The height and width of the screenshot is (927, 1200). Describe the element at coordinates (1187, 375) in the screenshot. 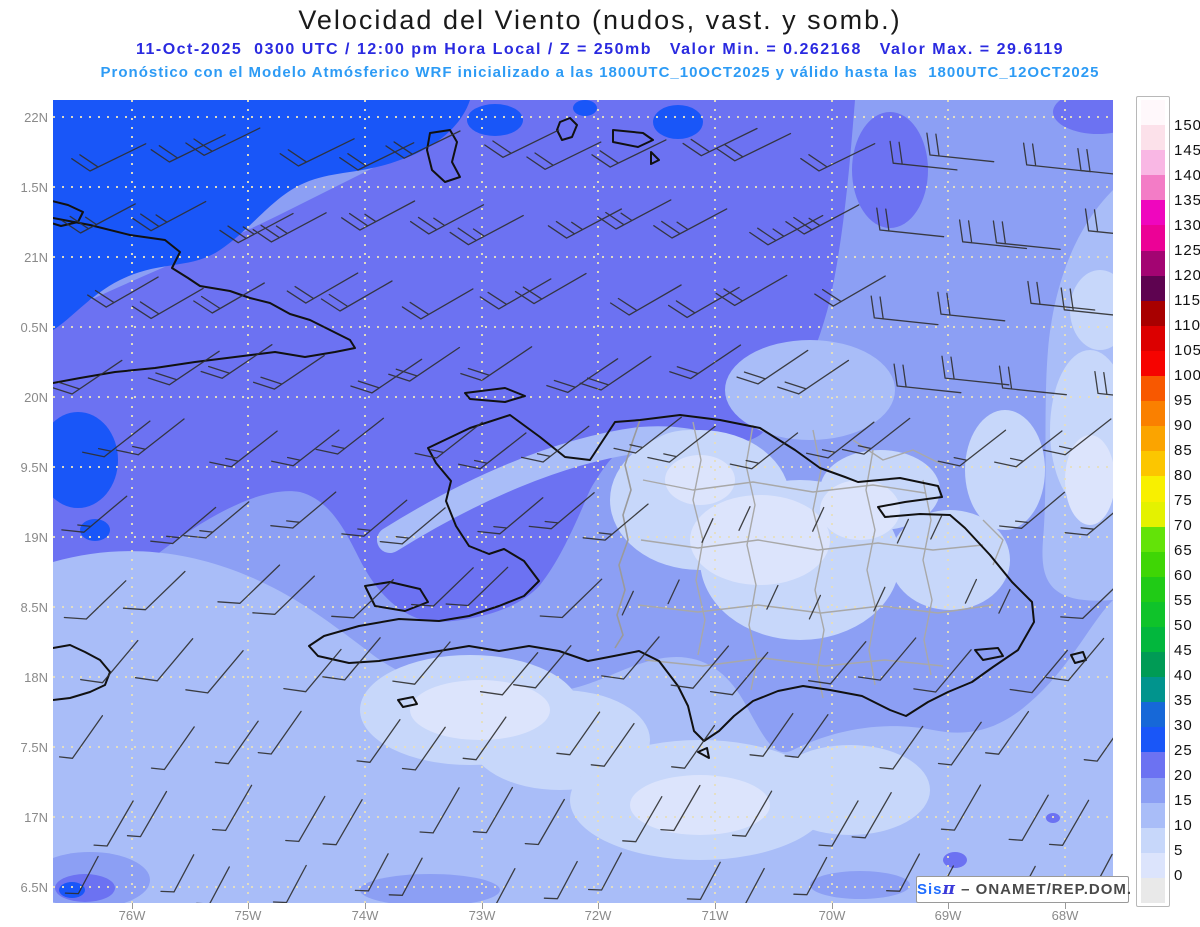

I see `colorbar-tick-label: 100` at that location.